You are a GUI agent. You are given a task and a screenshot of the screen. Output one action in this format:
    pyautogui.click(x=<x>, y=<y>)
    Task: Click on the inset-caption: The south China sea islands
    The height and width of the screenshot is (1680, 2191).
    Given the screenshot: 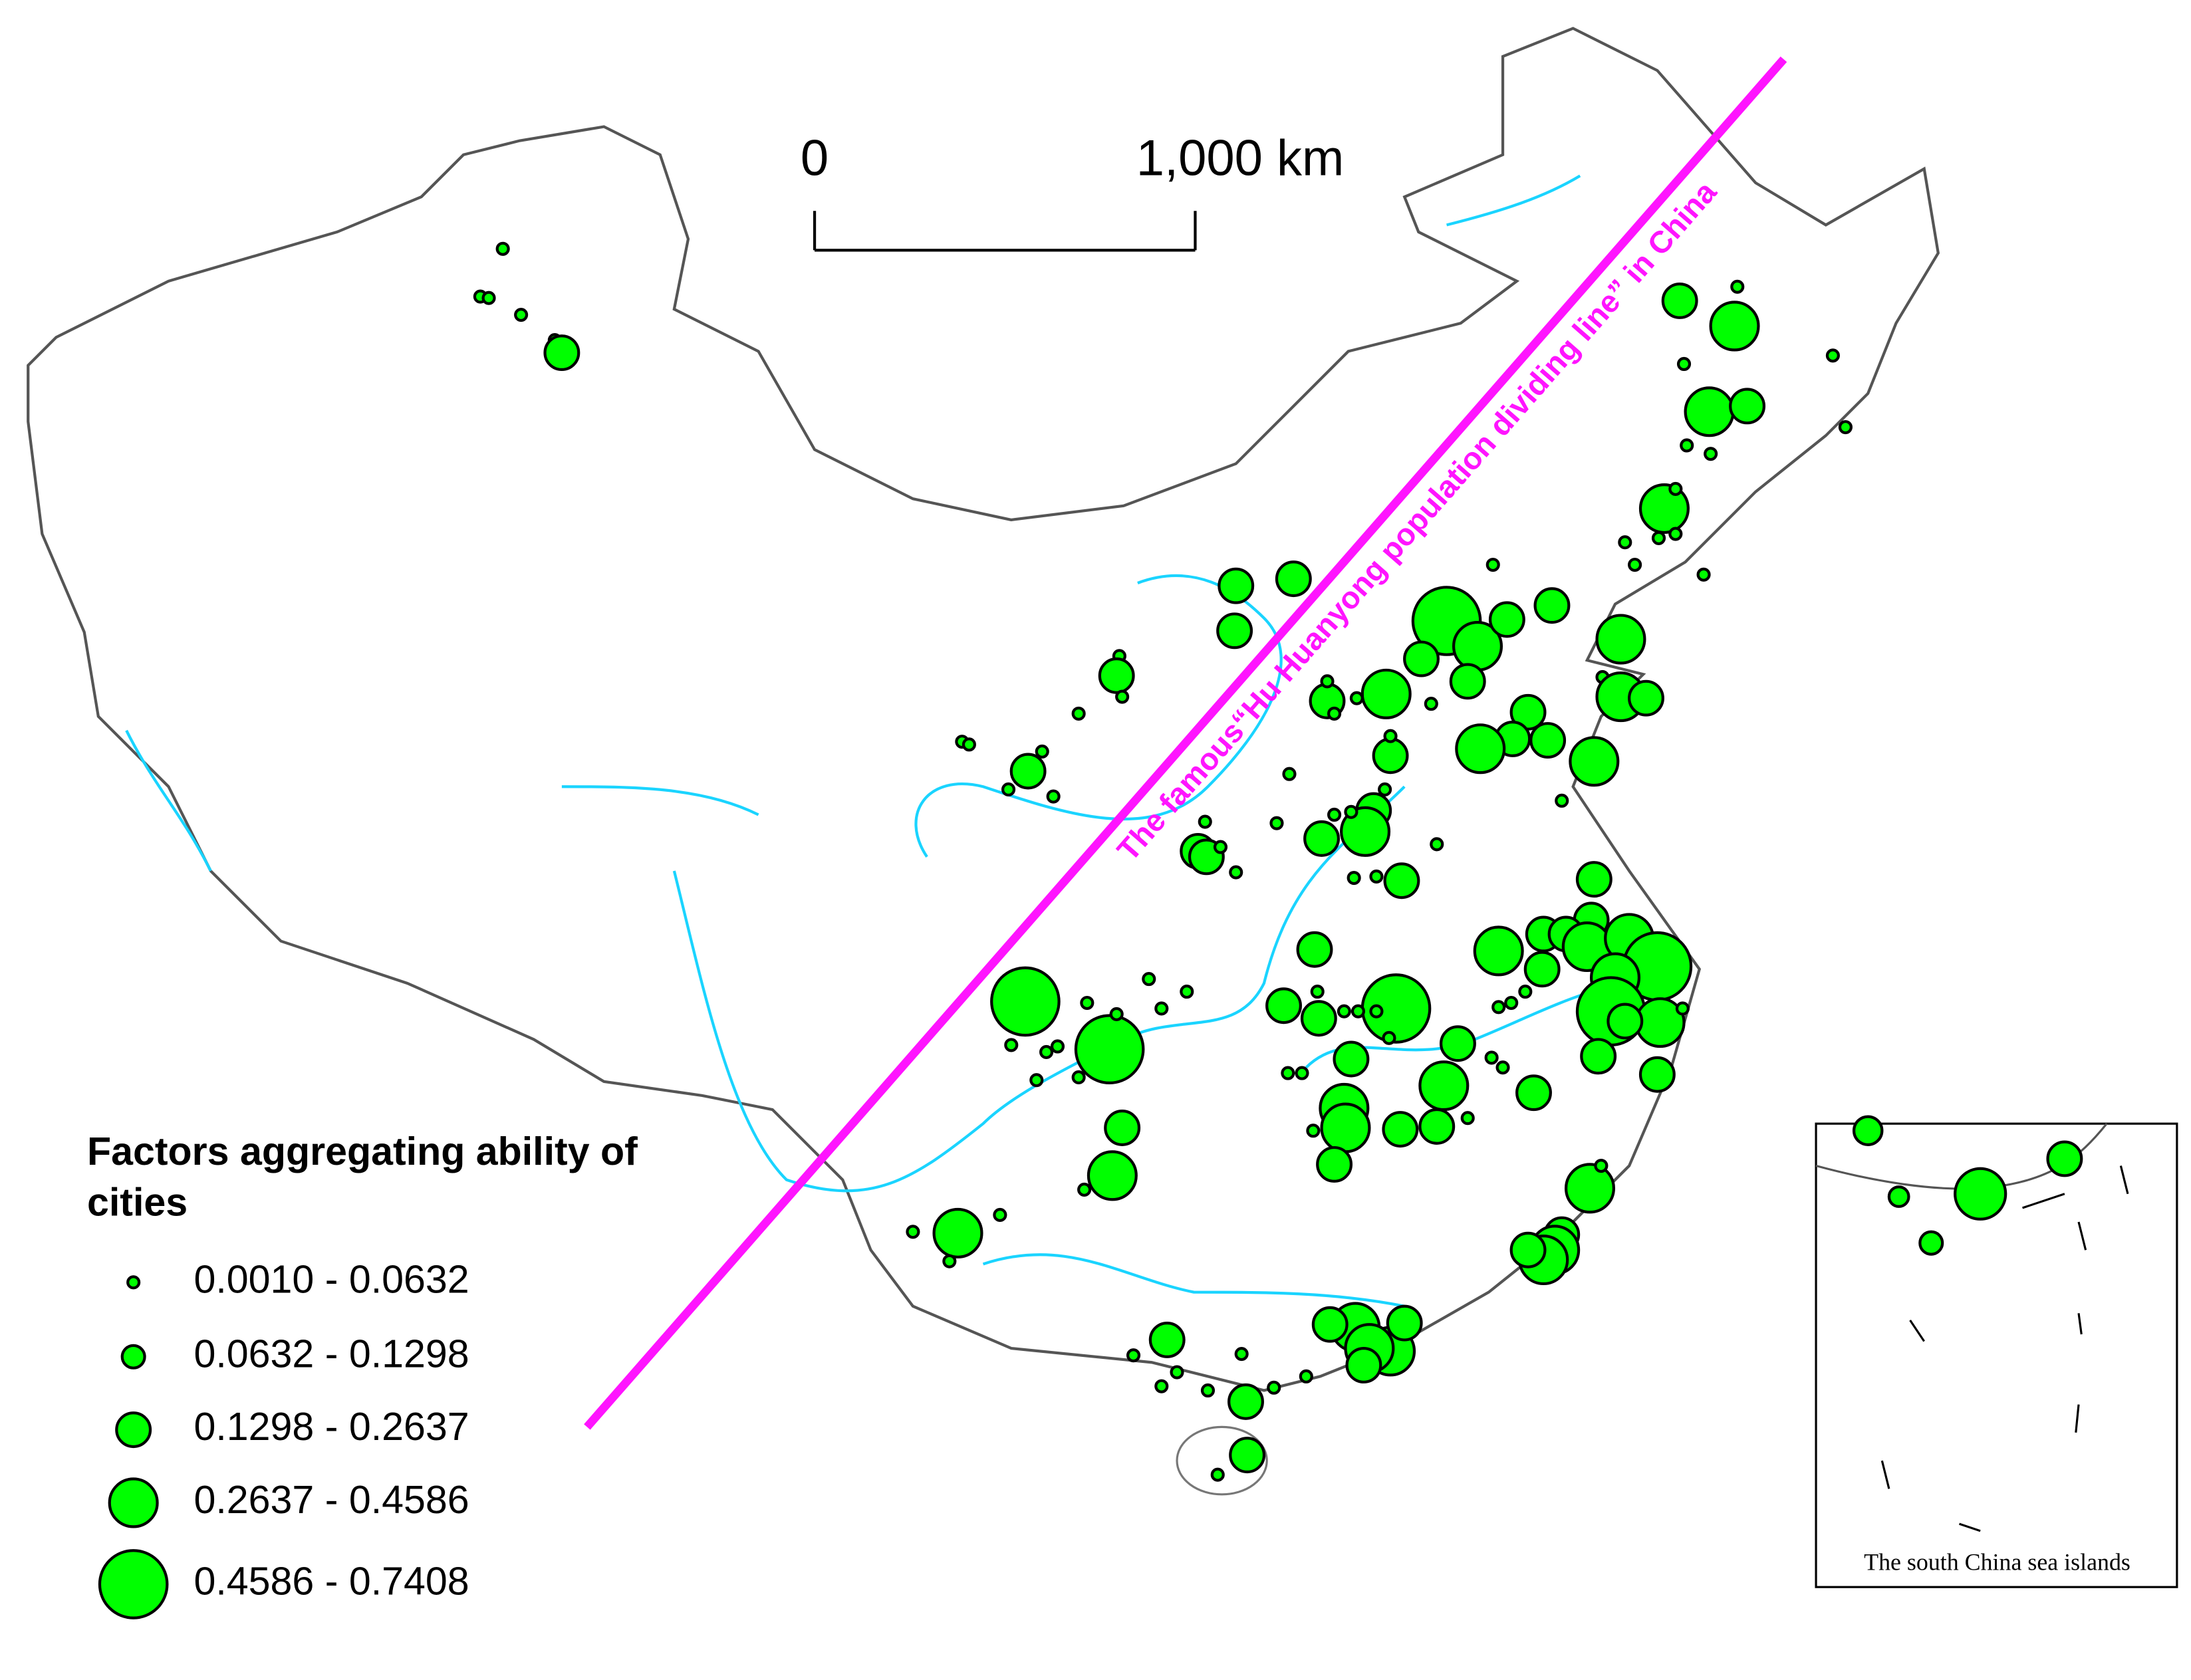 What is the action you would take?
    pyautogui.click(x=1997, y=1562)
    